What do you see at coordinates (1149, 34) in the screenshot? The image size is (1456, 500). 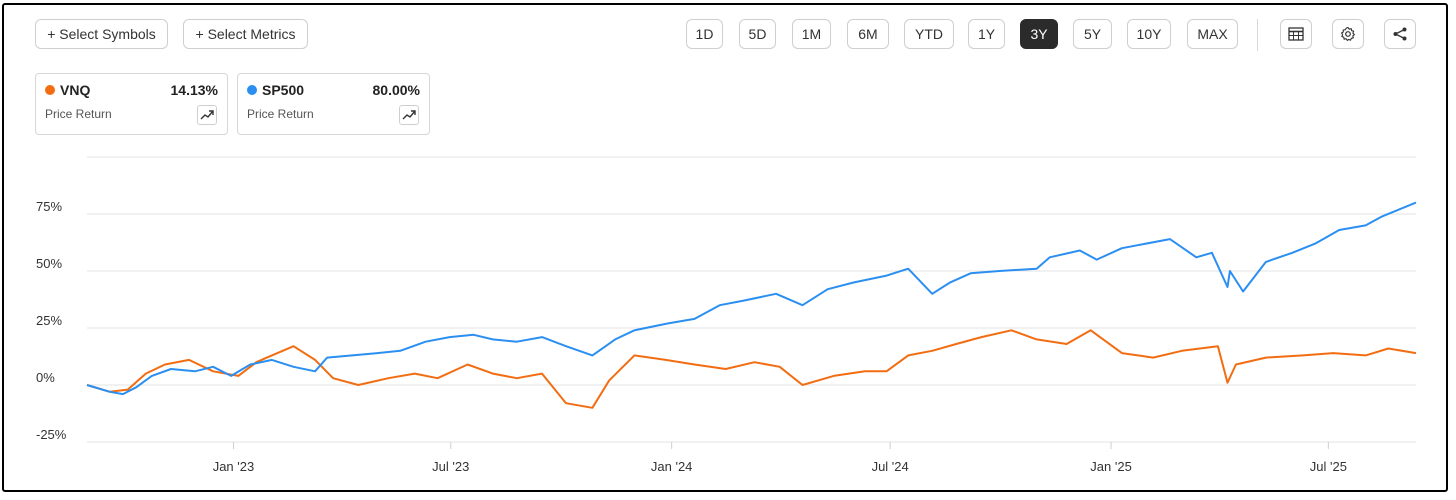 I see `range-10y-button: 10Y` at bounding box center [1149, 34].